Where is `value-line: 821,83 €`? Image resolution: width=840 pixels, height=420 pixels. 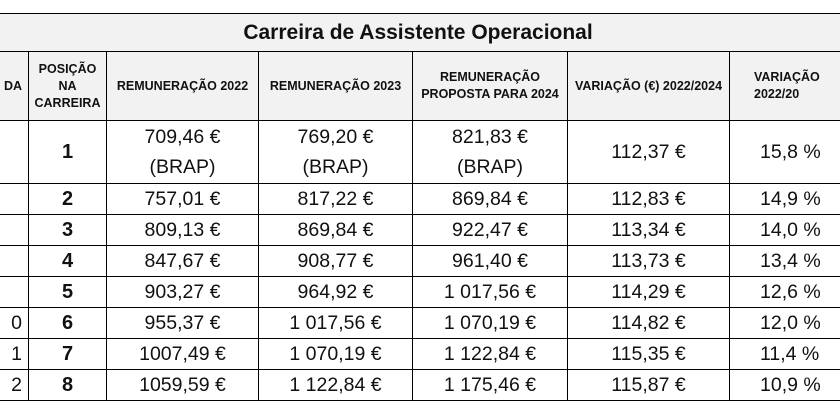
value-line: 821,83 € is located at coordinates (490, 137).